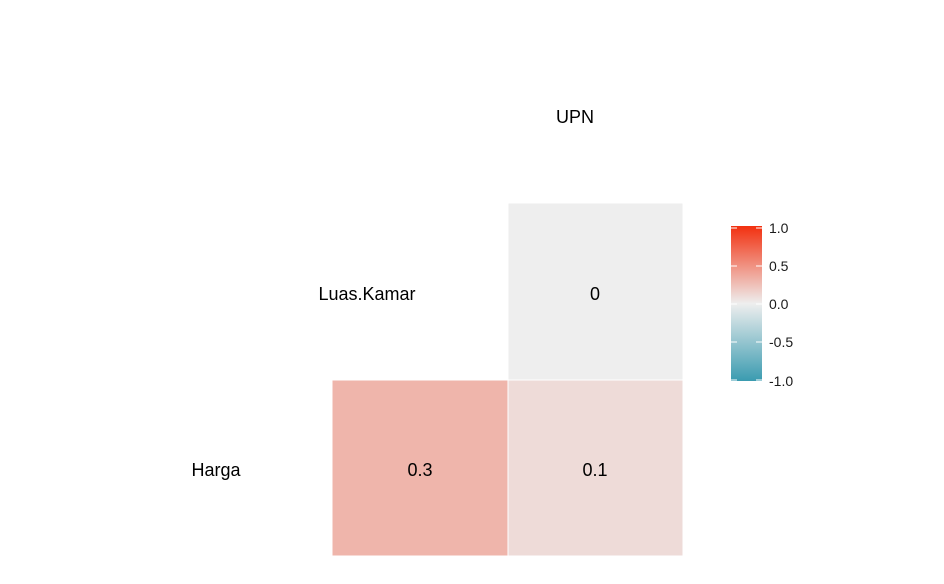  I want to click on column-label-upn: UPN, so click(575, 117).